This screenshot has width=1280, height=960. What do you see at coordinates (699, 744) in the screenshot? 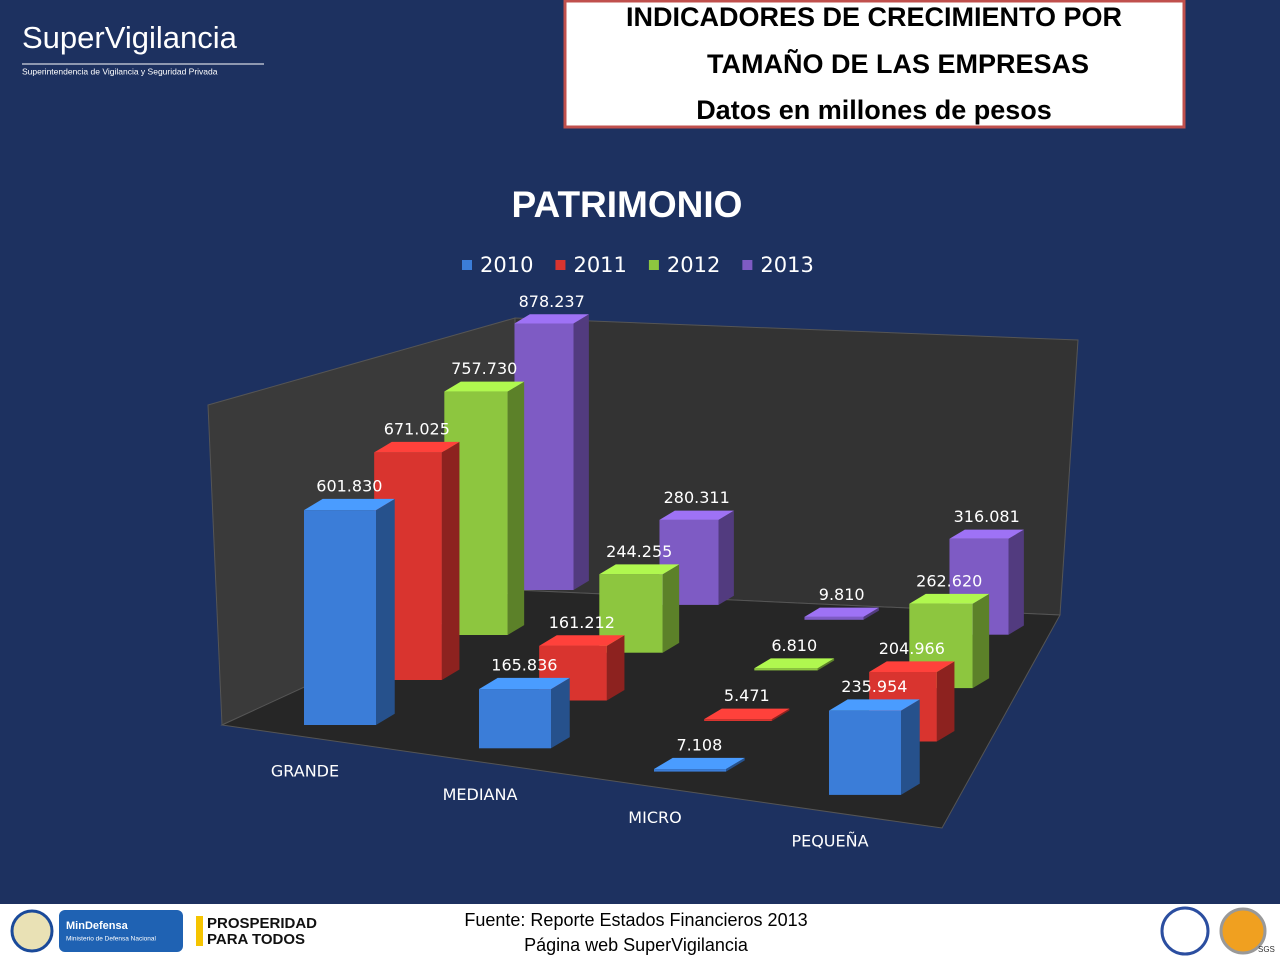
I see `value-label: 7.108` at bounding box center [699, 744].